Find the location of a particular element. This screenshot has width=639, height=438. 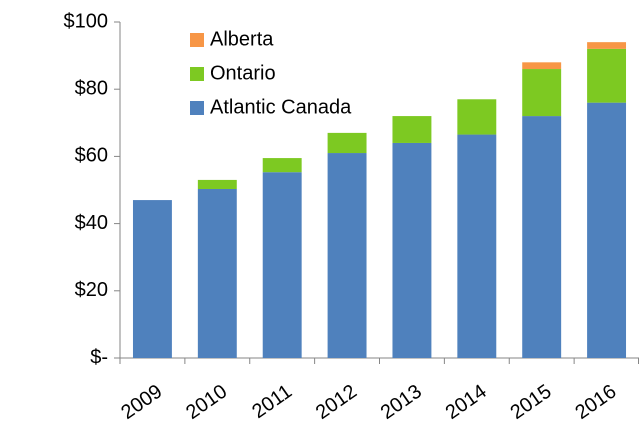

legend-label: Ontario is located at coordinates (243, 73).